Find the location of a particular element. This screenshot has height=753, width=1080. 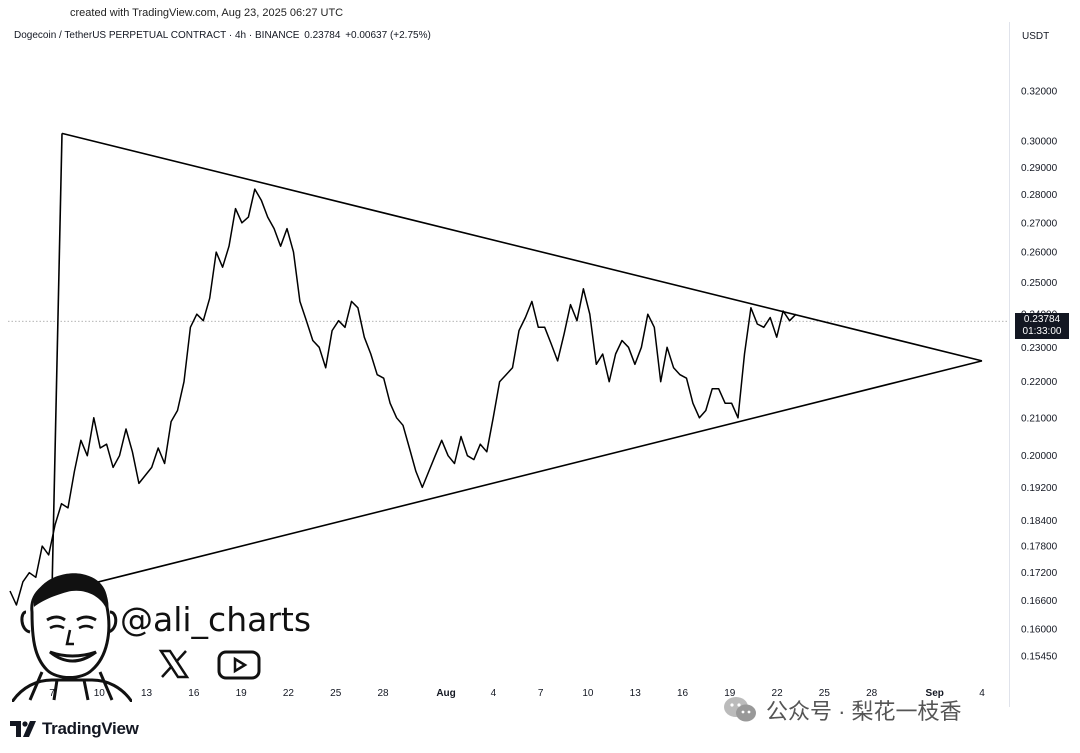

tradingview-logo-text: TradingView is located at coordinates (90, 728).